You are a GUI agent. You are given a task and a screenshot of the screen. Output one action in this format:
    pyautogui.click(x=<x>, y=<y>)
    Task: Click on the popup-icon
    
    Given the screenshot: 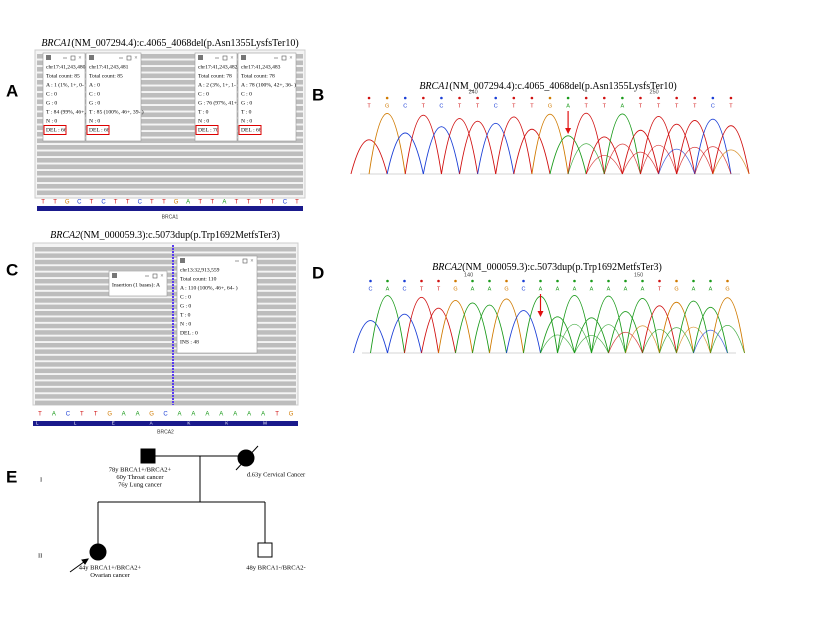 What is the action you would take?
    pyautogui.click(x=182, y=260)
    